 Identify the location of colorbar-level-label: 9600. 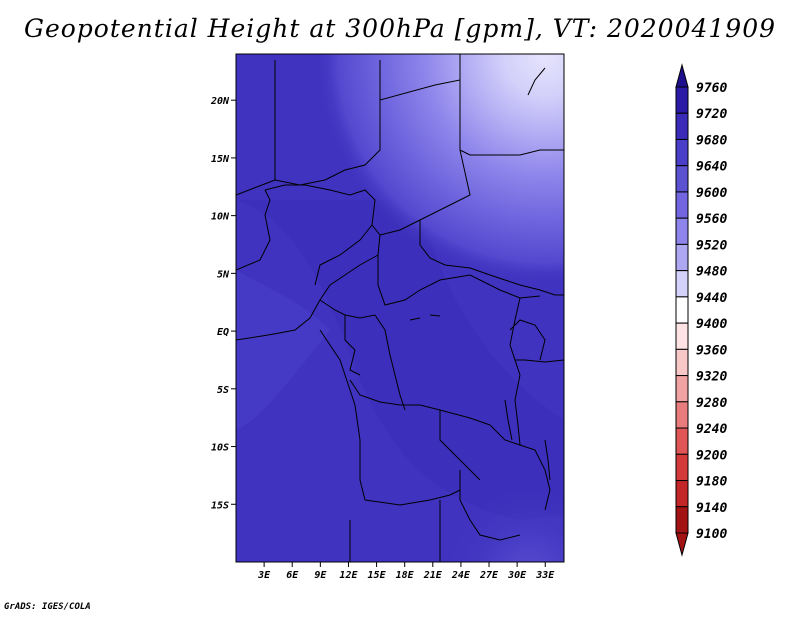
(711, 193).